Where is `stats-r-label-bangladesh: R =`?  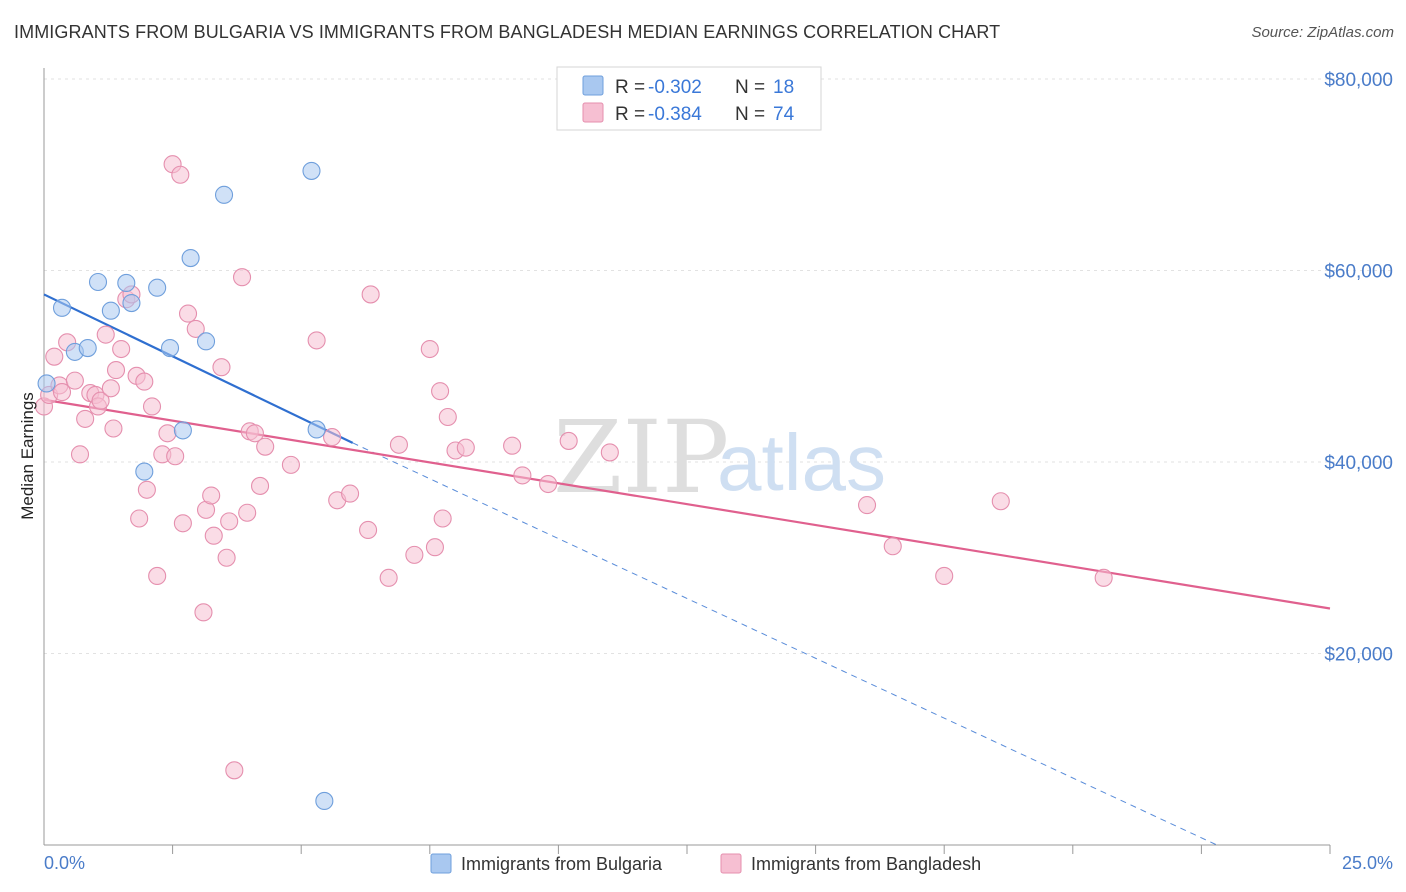
stats-r-label-bangladesh: R = is located at coordinates (630, 114).